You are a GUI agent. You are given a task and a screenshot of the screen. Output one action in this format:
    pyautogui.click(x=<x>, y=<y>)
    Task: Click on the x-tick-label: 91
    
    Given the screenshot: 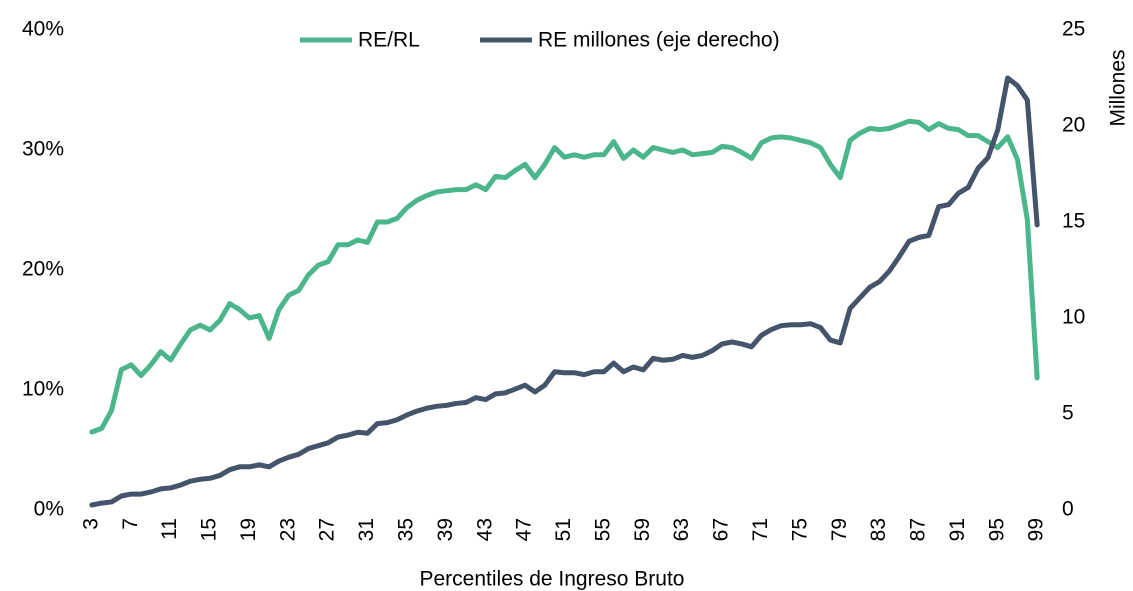 What is the action you would take?
    pyautogui.click(x=957, y=529)
    